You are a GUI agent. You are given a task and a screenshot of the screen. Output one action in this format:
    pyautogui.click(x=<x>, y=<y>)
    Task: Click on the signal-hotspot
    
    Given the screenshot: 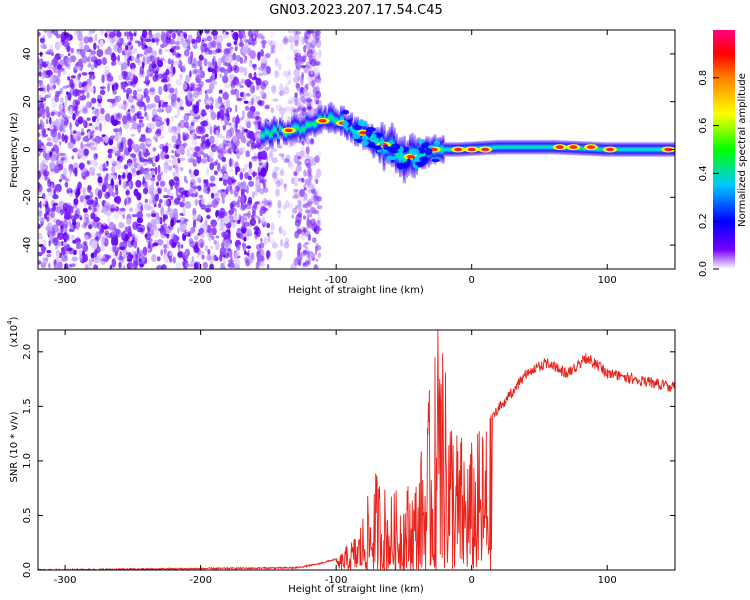 What is the action you would take?
    pyautogui.click(x=590, y=147)
    